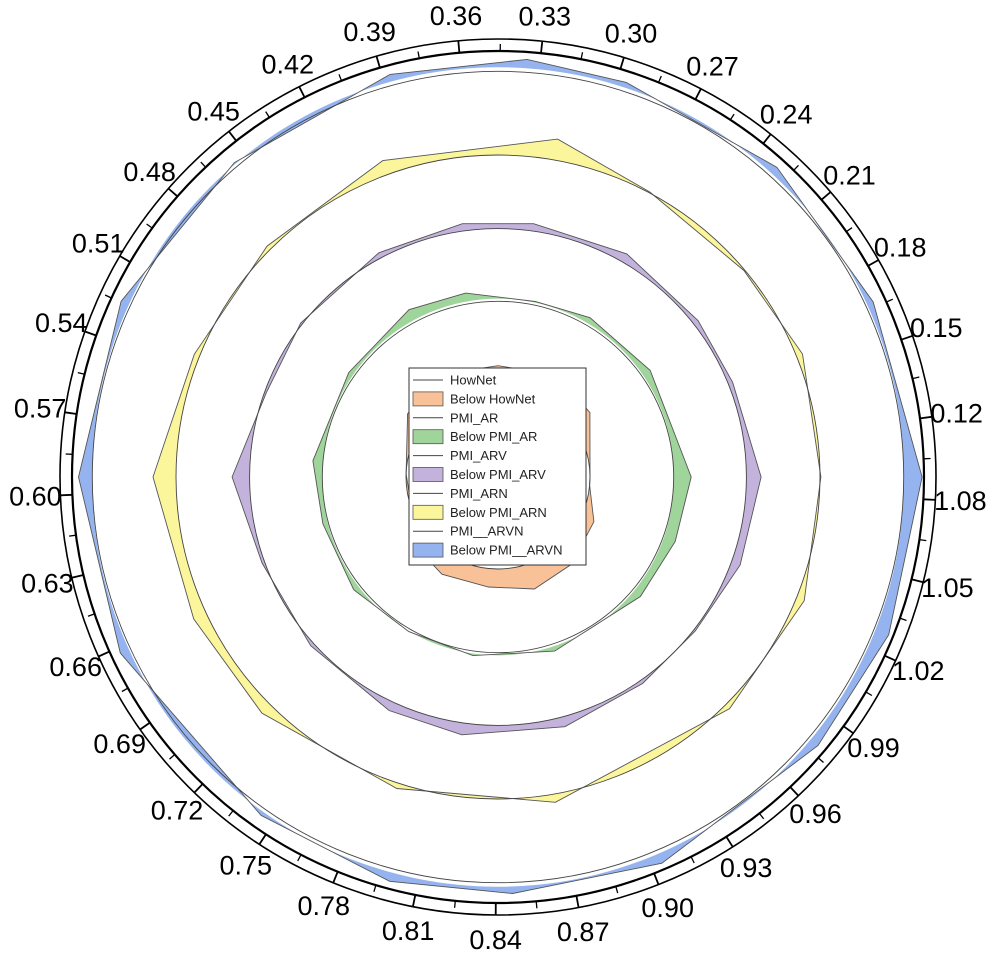 This screenshot has width=996, height=954. Describe the element at coordinates (288, 65) in the screenshot. I see `angular-tick-label: 0.42` at that location.